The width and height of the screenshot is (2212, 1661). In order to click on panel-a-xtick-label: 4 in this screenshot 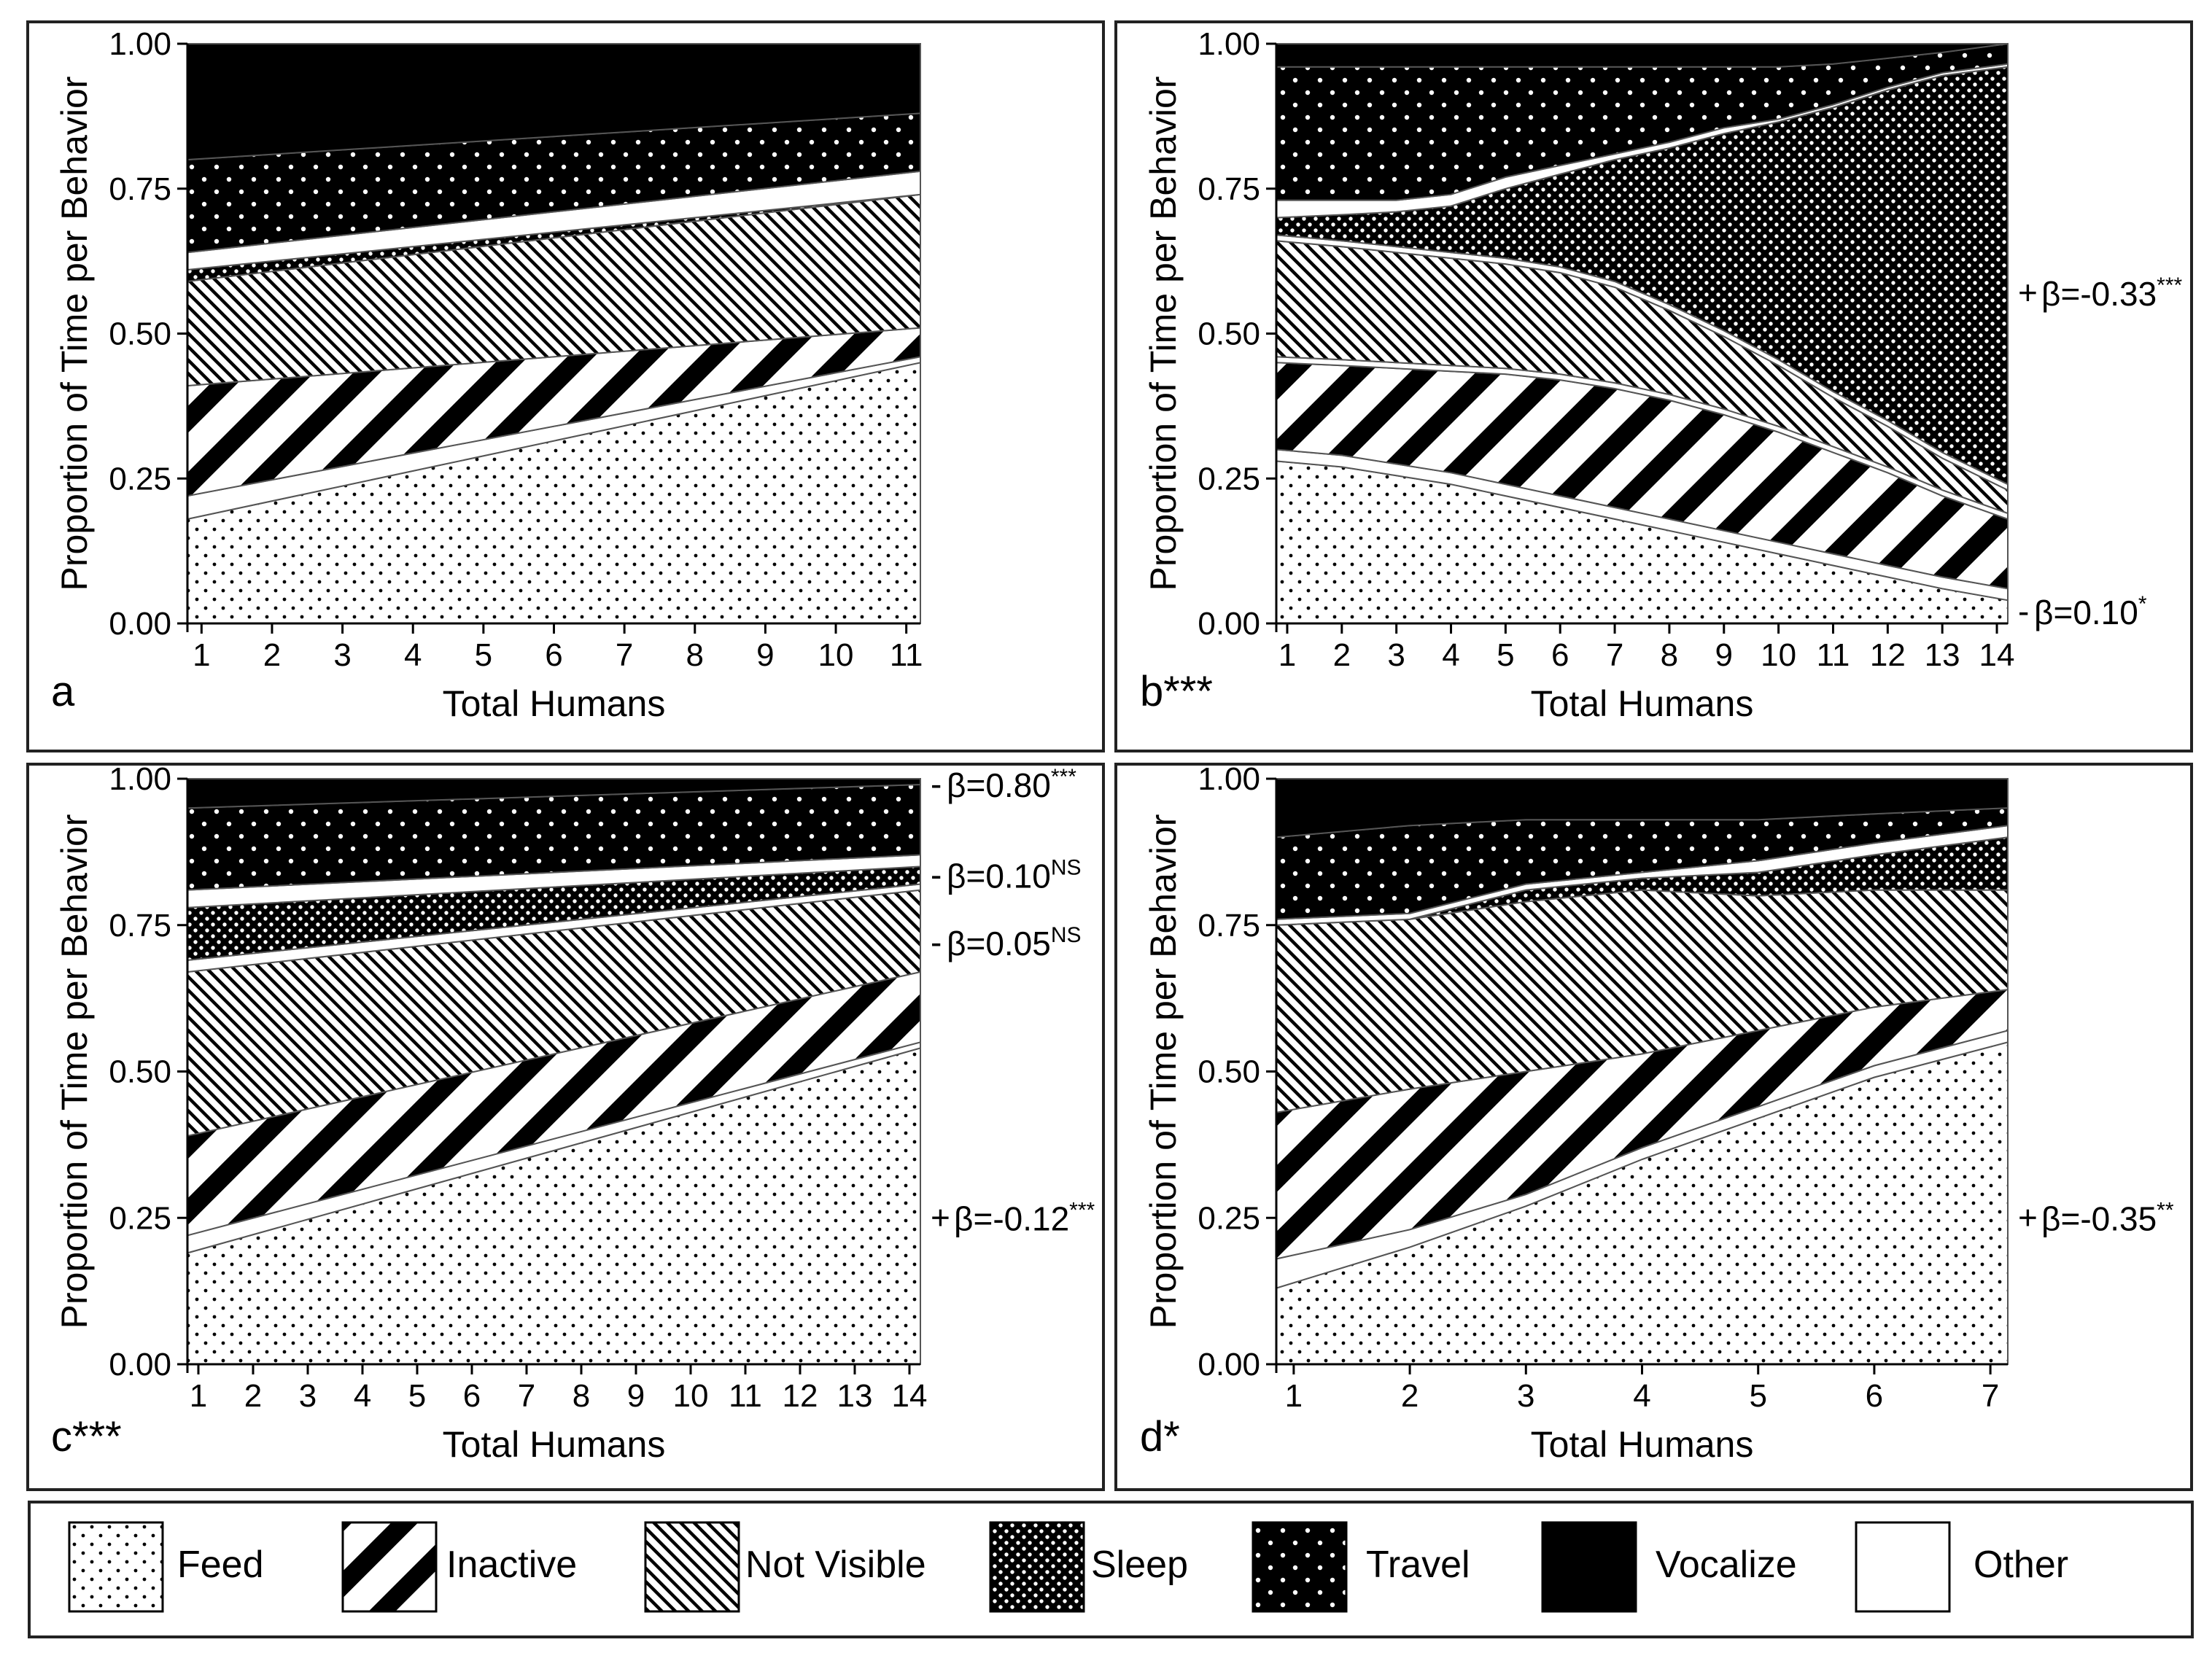, I will do `click(413, 655)`.